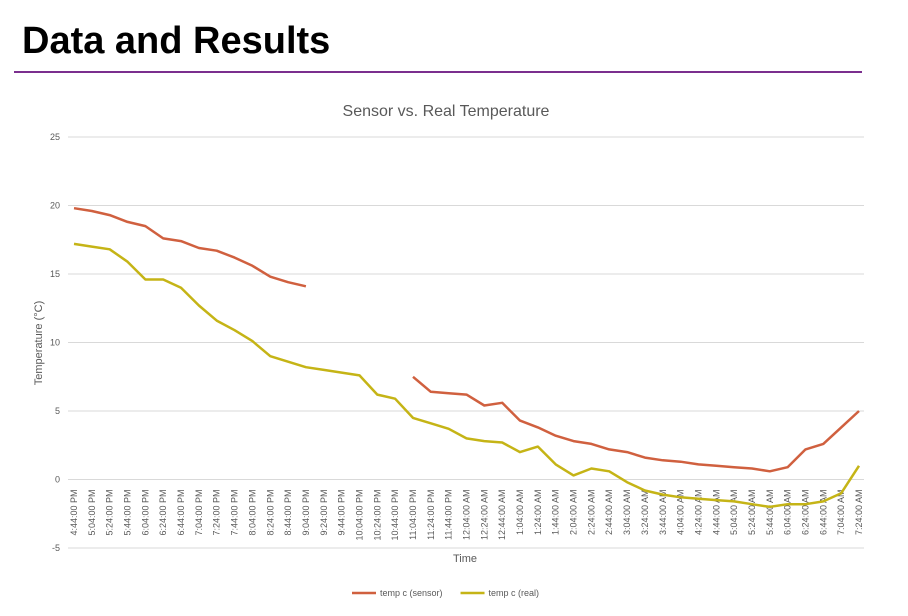 This screenshot has width=908, height=616. Describe the element at coordinates (716, 513) in the screenshot. I see `x-tick-label: 4:44:00 AM` at that location.